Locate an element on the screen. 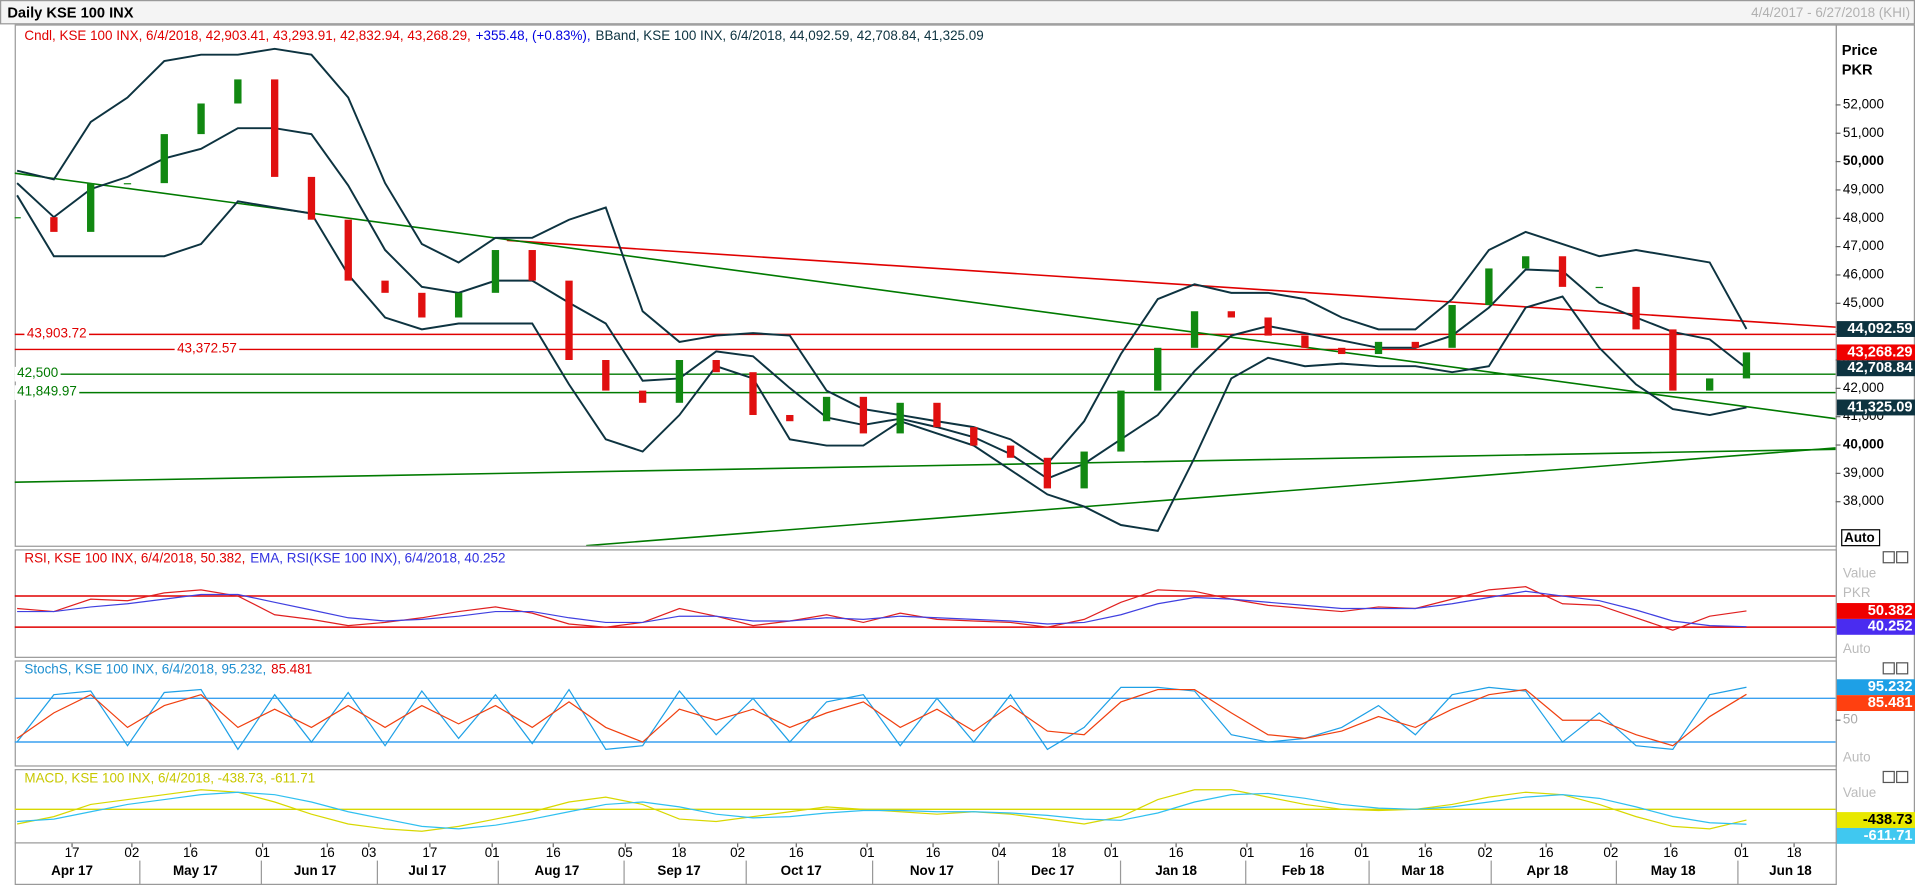 The width and height of the screenshot is (1915, 885). y-tick-label: 48,000 is located at coordinates (1863, 217).